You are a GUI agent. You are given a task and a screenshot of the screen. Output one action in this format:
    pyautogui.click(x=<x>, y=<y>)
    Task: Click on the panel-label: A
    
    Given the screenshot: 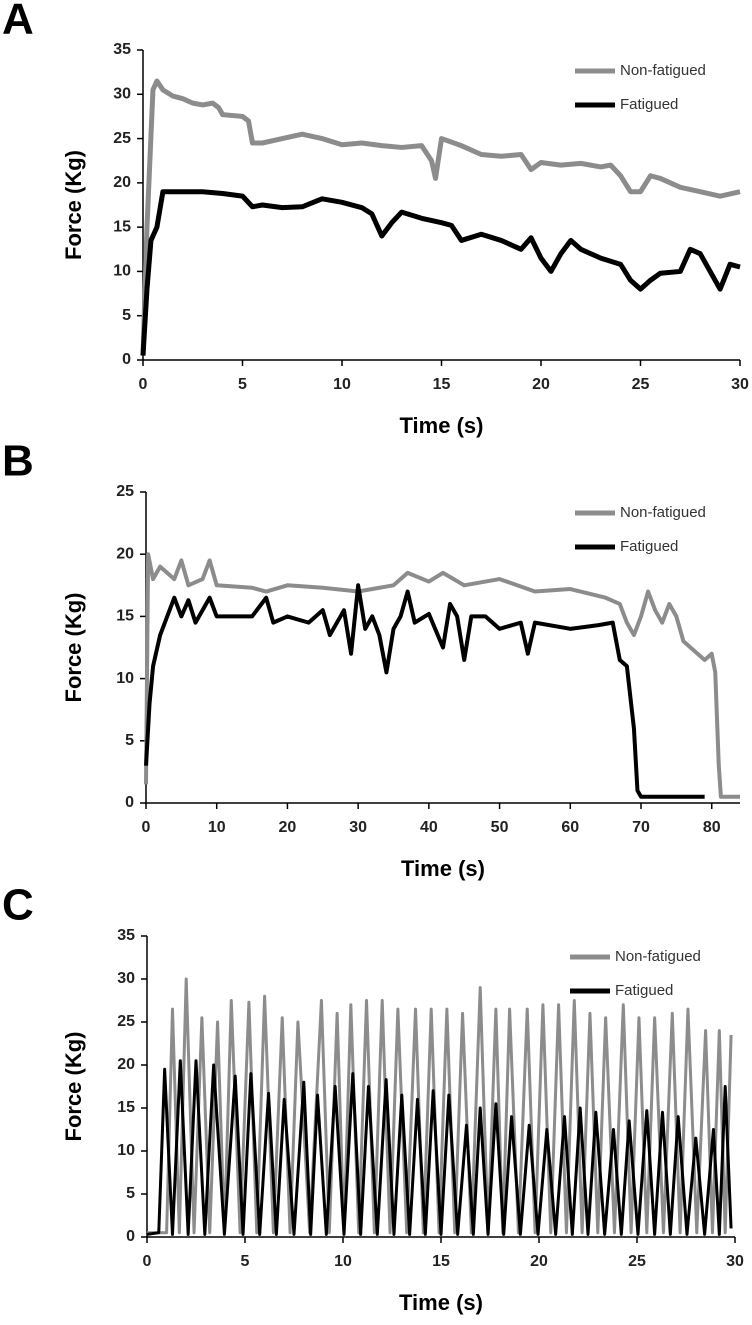 What is the action you would take?
    pyautogui.click(x=18, y=22)
    